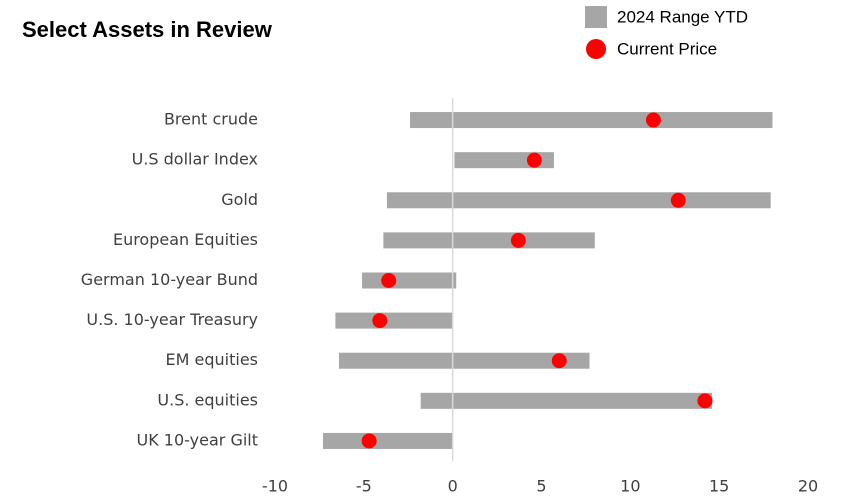 Image resolution: width=851 pixels, height=497 pixels. Describe the element at coordinates (682, 16) in the screenshot. I see `legend-label: 2024 Range YTD` at that location.